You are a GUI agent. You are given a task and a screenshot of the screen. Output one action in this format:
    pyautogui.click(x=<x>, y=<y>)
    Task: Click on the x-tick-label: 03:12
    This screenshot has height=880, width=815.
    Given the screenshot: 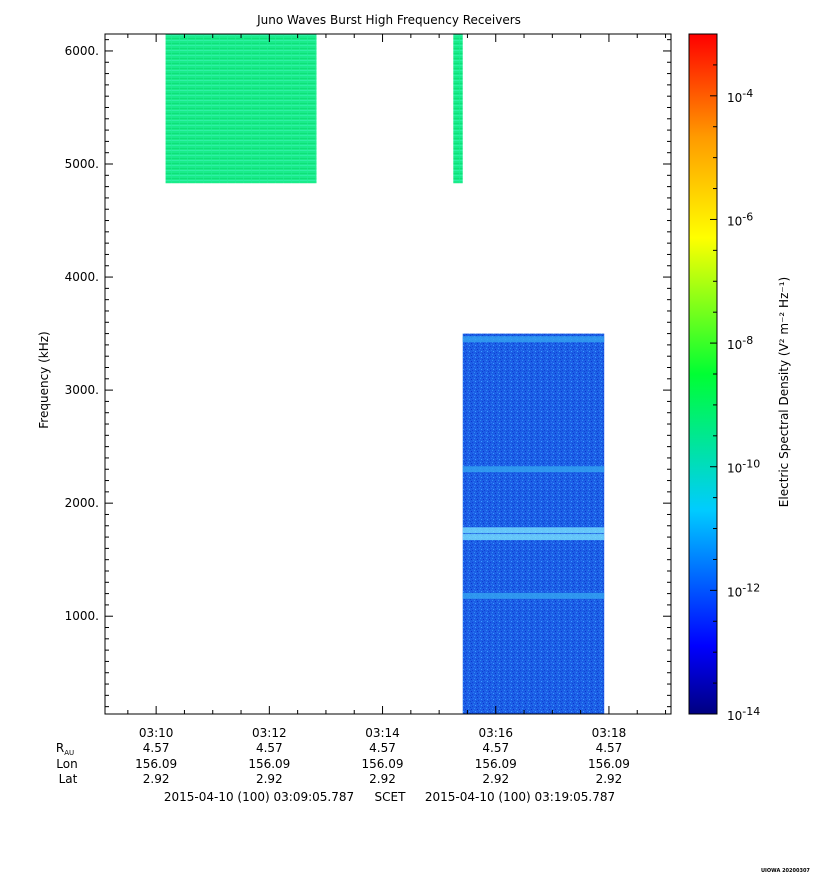 What is the action you would take?
    pyautogui.click(x=269, y=733)
    